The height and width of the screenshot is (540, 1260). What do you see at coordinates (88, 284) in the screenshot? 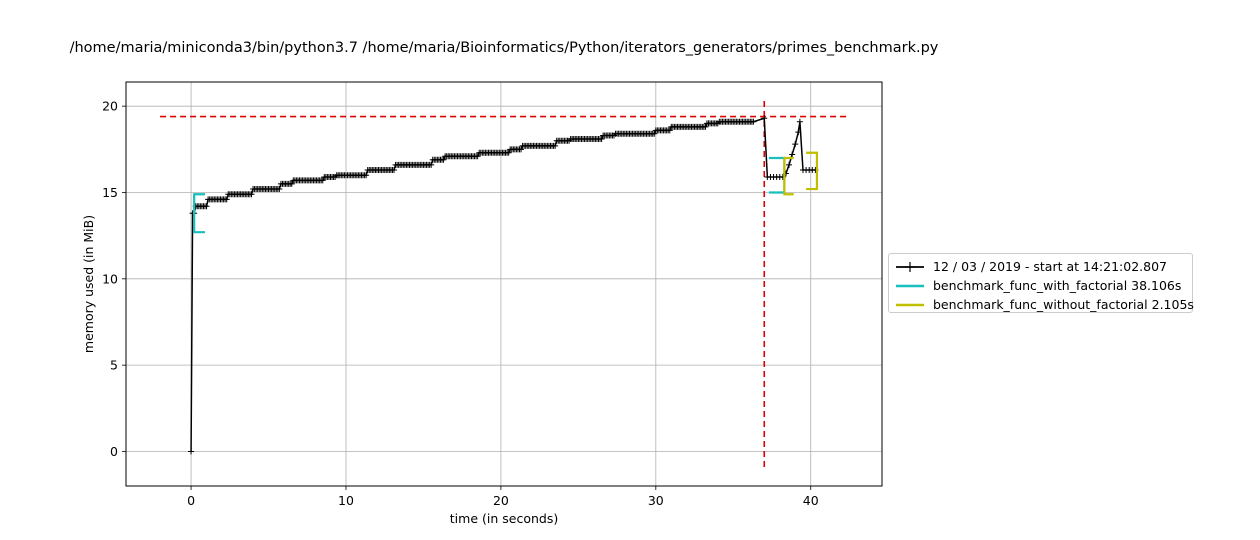
I see `y-axis-label: memory used (in MiB)` at bounding box center [88, 284].